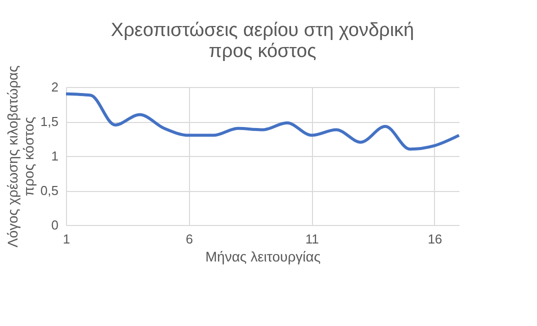  Describe the element at coordinates (263, 256) in the screenshot. I see `x-axis-title: Μήνας λειτουργίας` at that location.